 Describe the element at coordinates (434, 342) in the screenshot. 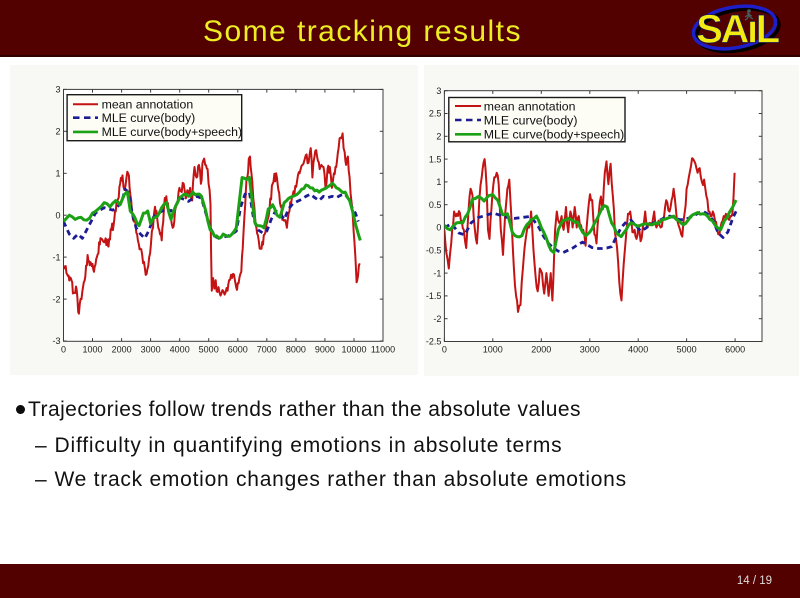

I see `svg-text: -2.5` at that location.